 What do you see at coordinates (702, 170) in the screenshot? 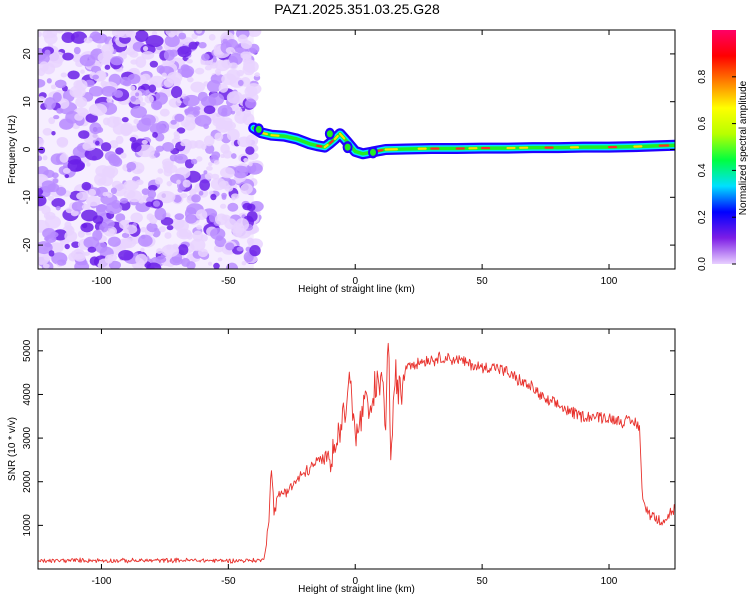
I see `colorbar-tick-label: 0.4` at bounding box center [702, 170].